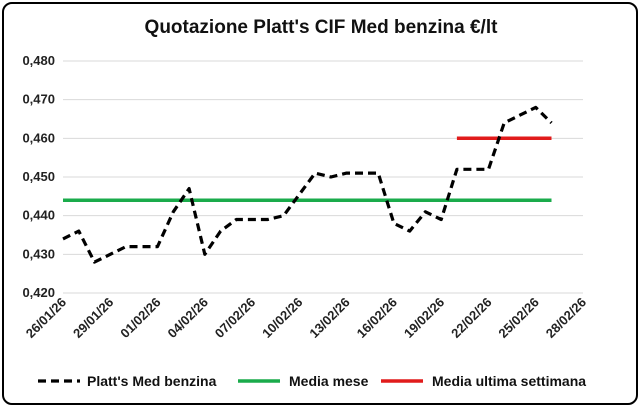  Describe the element at coordinates (140, 318) in the screenshot. I see `x-tick-label: 01/02/26` at that location.